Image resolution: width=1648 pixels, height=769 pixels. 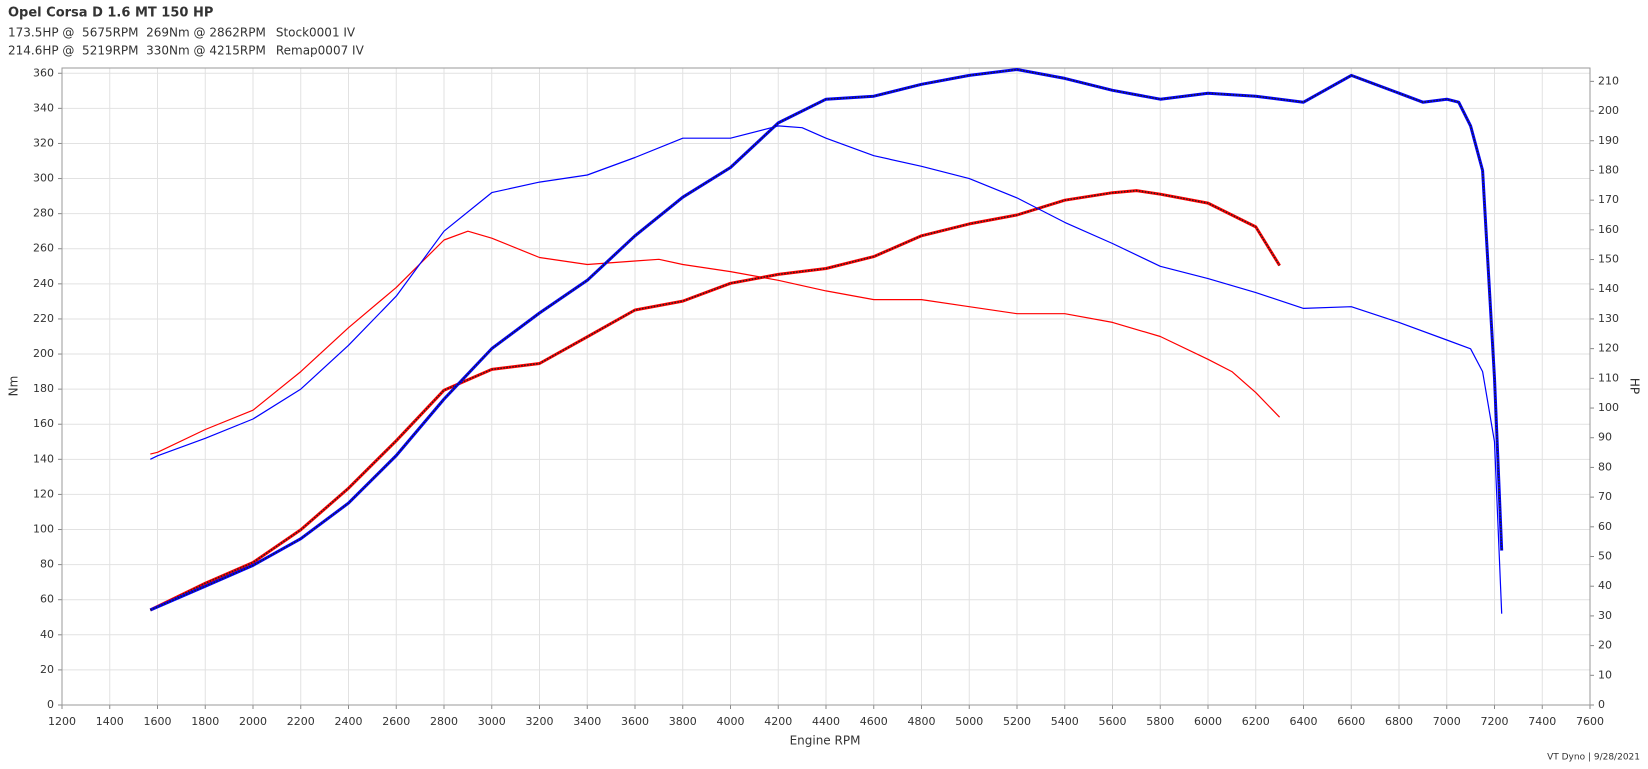 I want to click on x-tick-label: 1600, so click(x=158, y=721).